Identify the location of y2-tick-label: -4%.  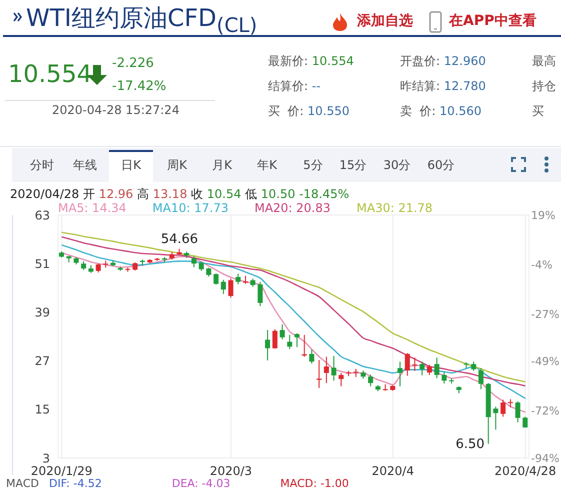
(541, 265).